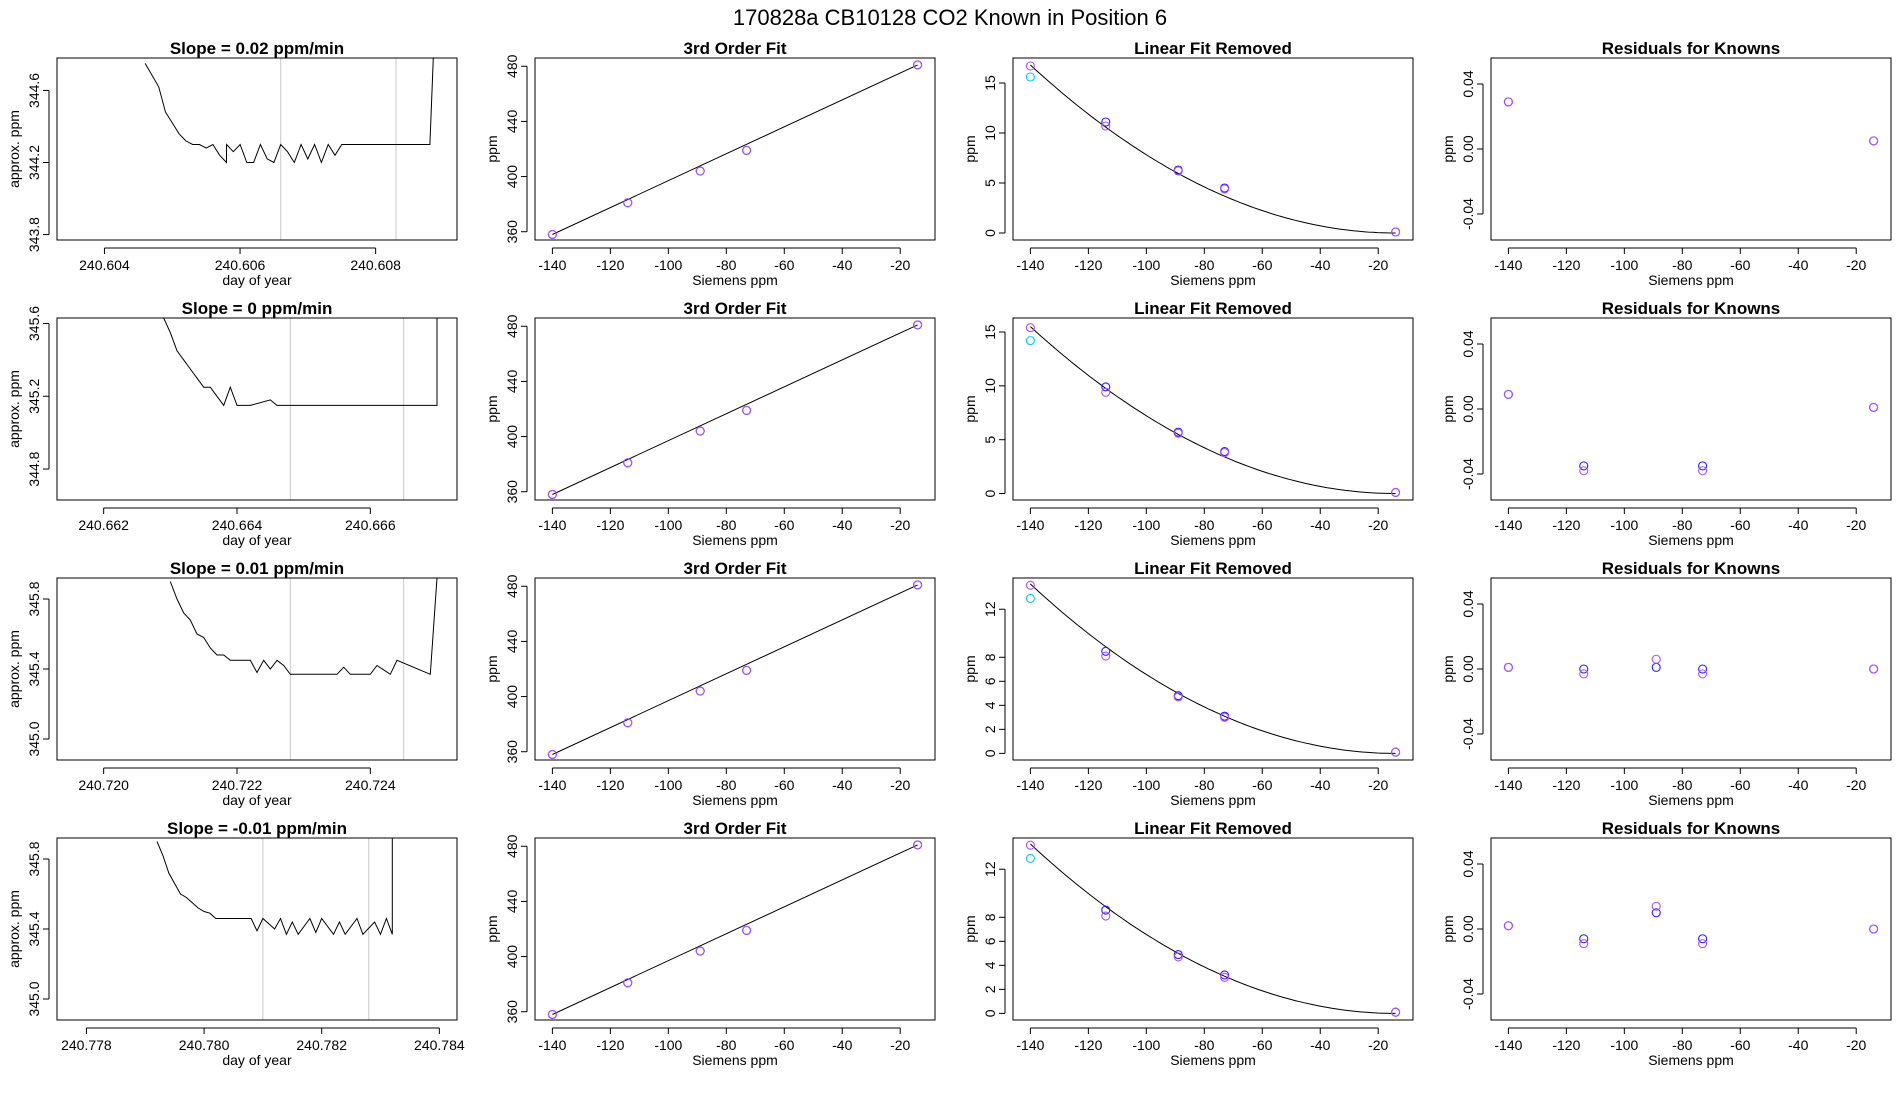  What do you see at coordinates (512, 1012) in the screenshot?
I see `y-tick-label: 360` at bounding box center [512, 1012].